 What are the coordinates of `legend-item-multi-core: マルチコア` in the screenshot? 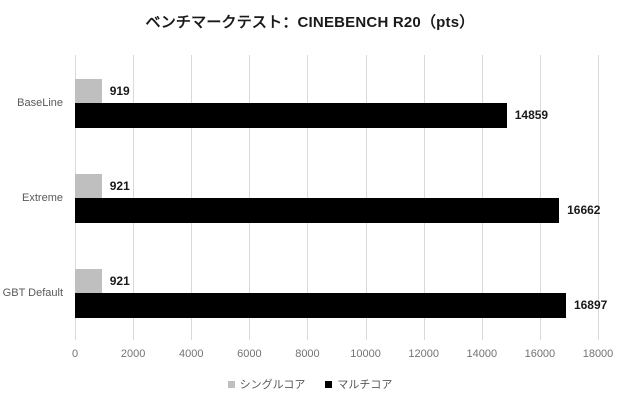 It's located at (358, 384).